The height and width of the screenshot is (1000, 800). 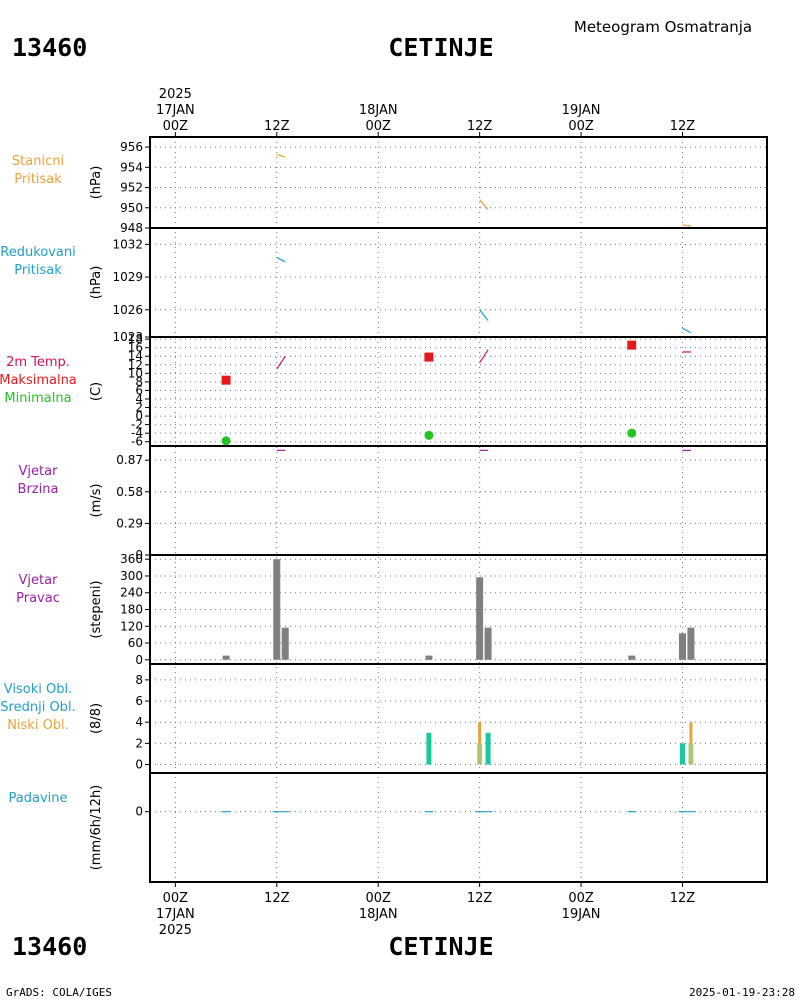 What do you see at coordinates (59, 992) in the screenshot?
I see `footer-credit: GrADS: COLA/IGES` at bounding box center [59, 992].